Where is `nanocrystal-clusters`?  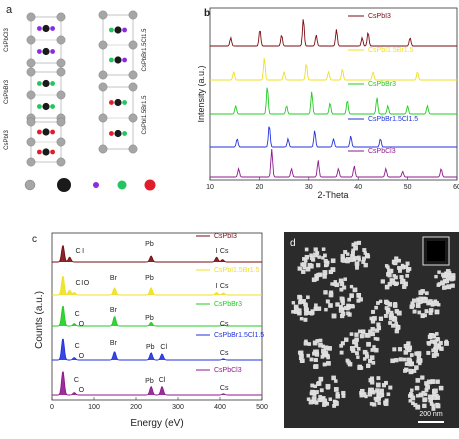 nanocrystal-clusters is located at coordinates (373, 325).